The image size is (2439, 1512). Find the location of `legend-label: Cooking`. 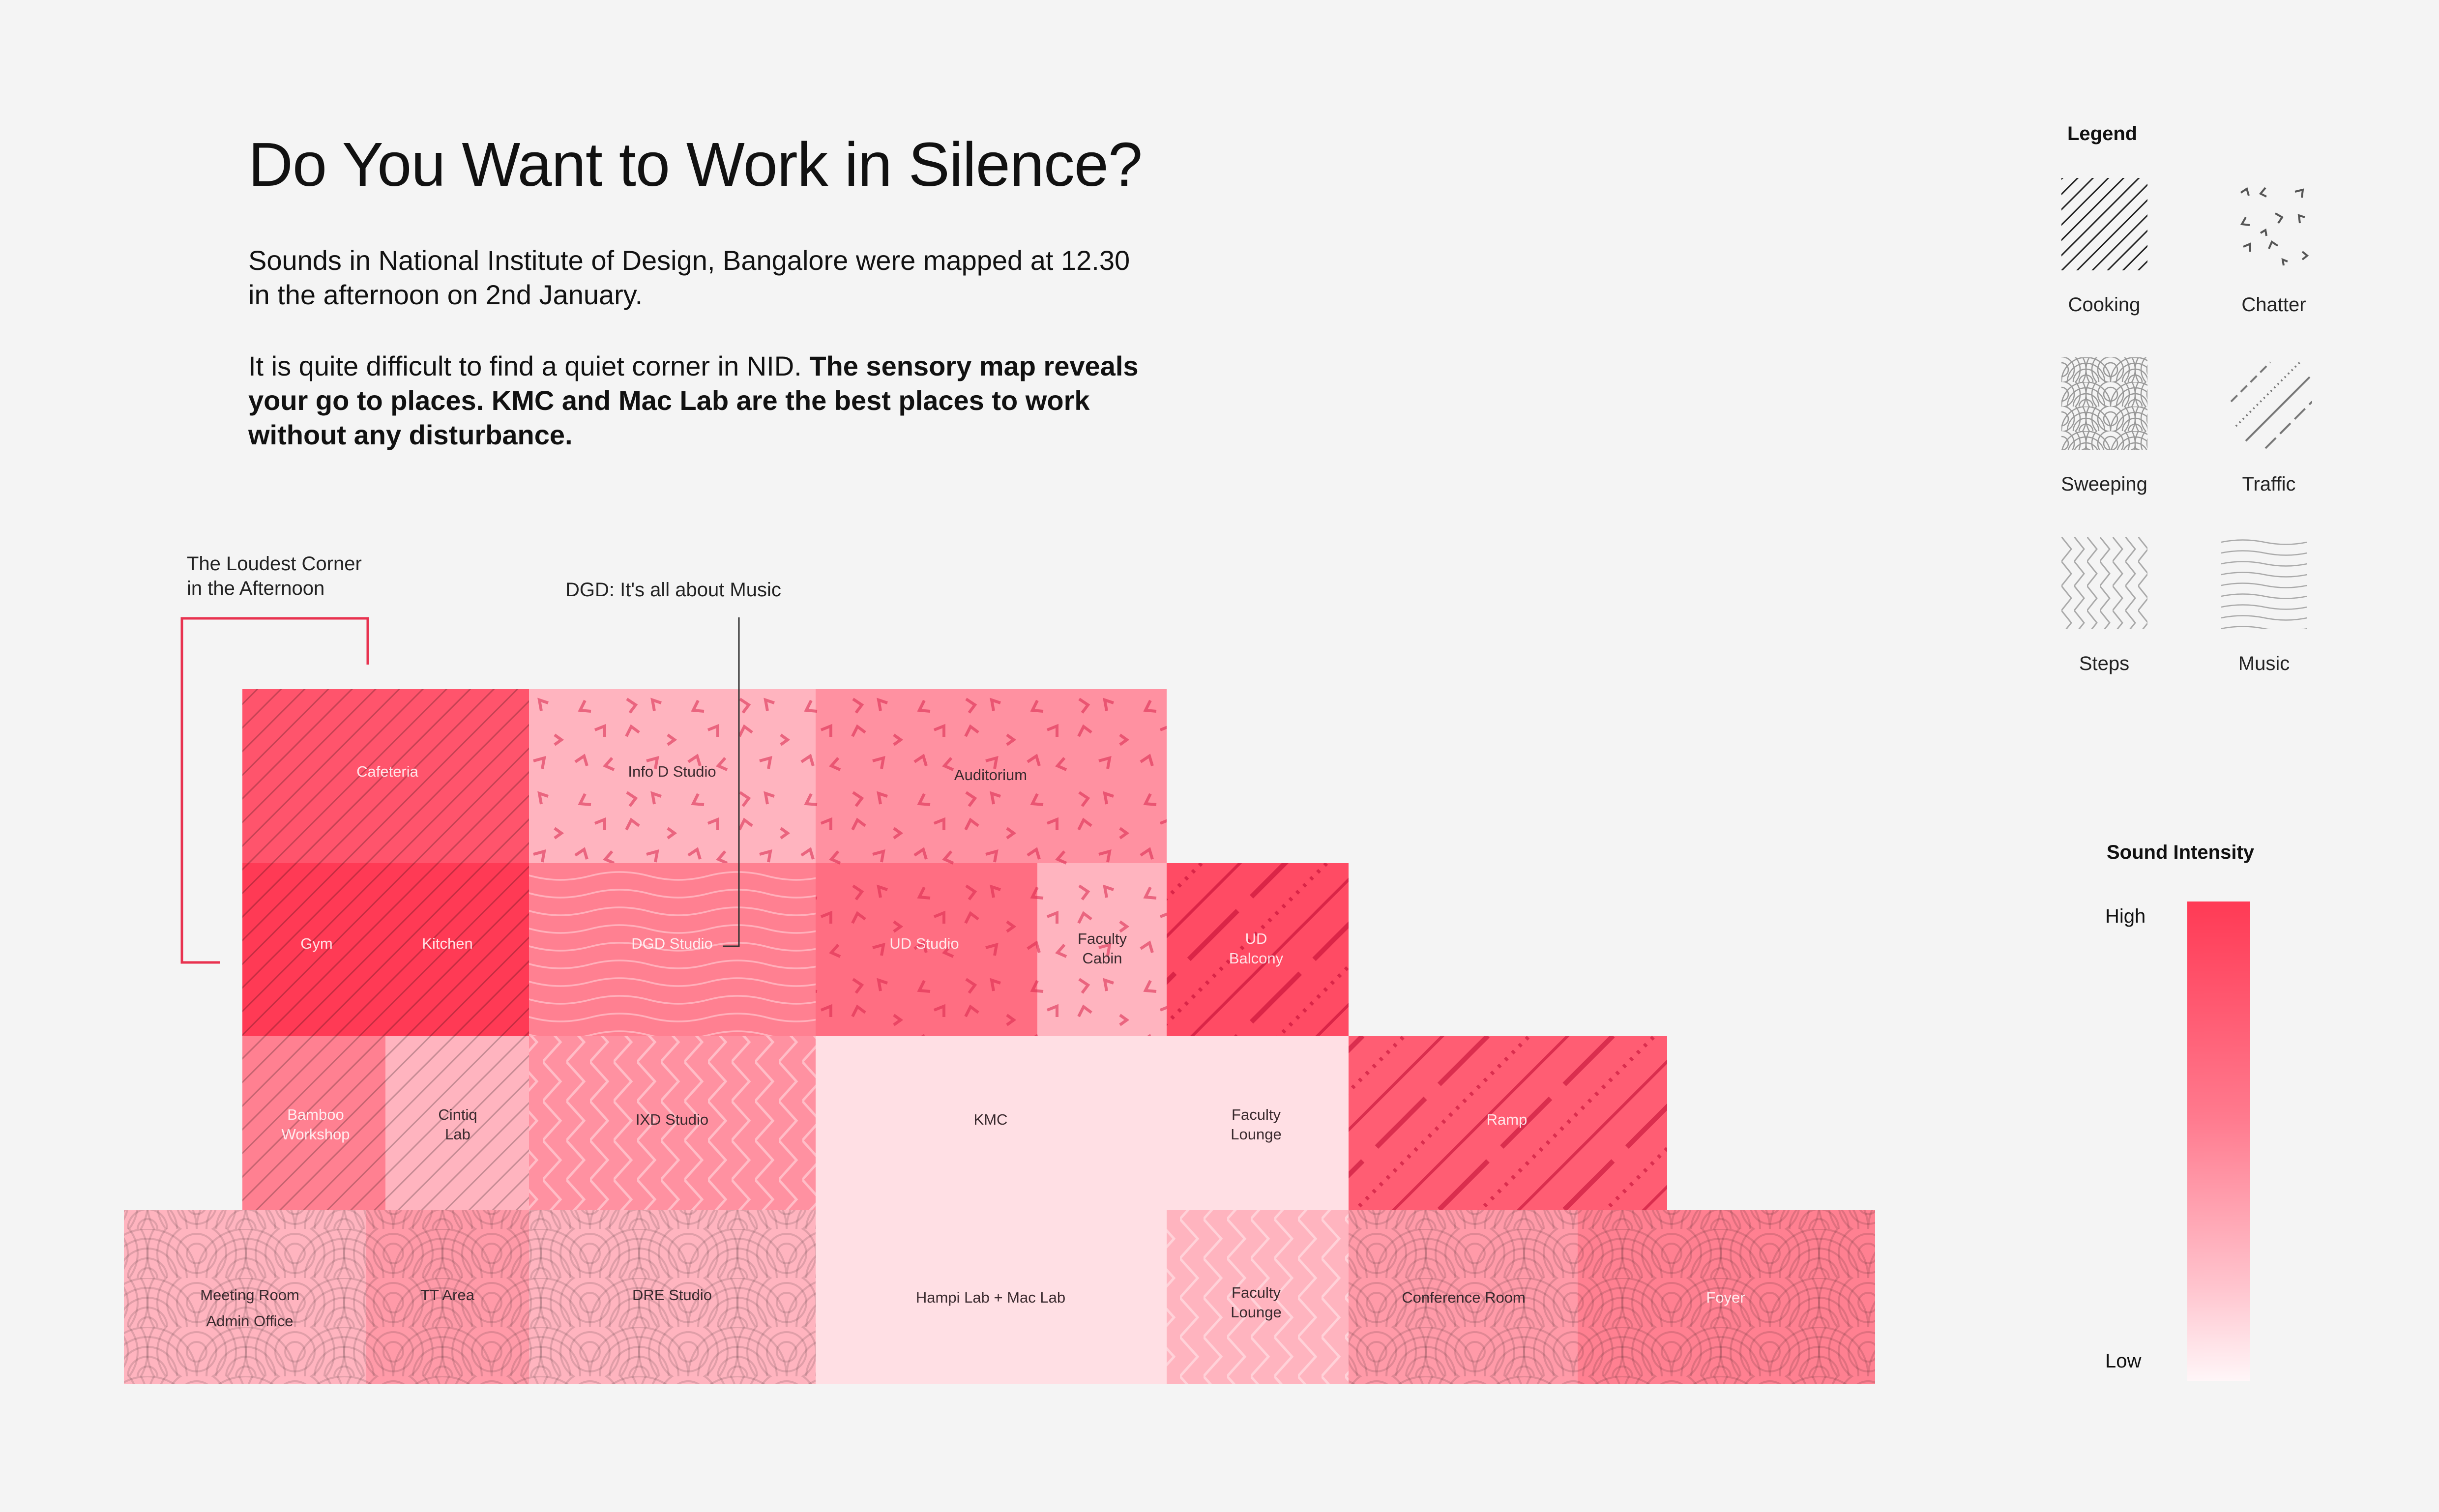

legend-label: Cooking is located at coordinates (2104, 305).